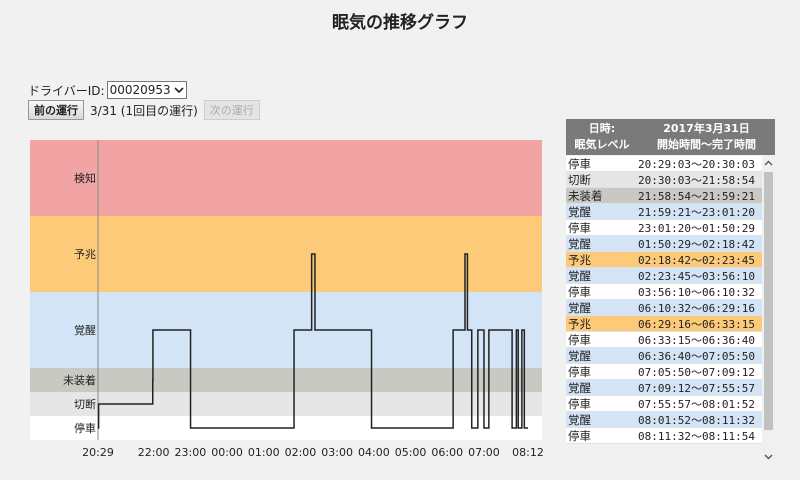  Describe the element at coordinates (696, 340) in the screenshot. I see `row-time: 06:33:15〜06:36:40` at that location.